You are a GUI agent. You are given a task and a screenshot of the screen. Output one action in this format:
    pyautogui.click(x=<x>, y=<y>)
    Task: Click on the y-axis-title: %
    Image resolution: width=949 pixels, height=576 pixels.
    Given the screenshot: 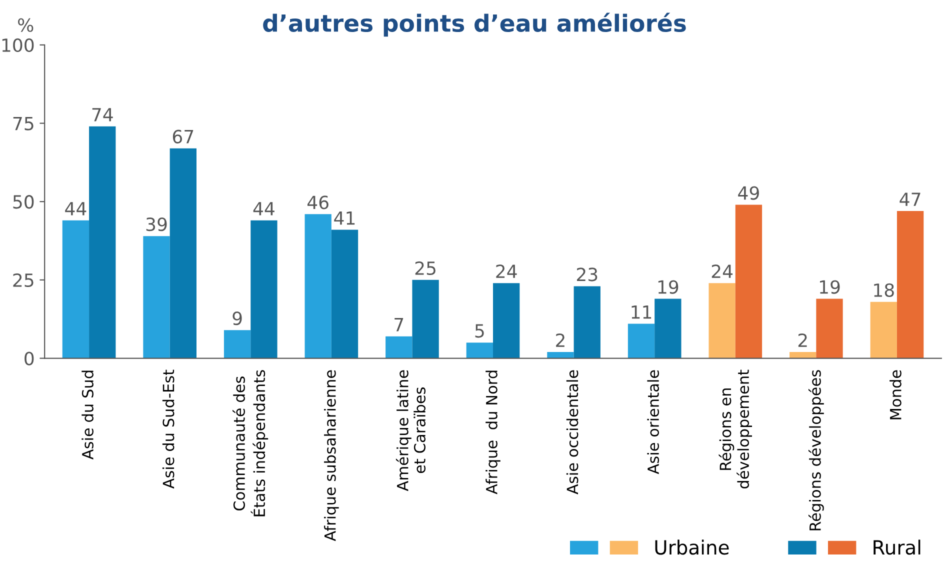 What is the action you would take?
    pyautogui.click(x=26, y=25)
    